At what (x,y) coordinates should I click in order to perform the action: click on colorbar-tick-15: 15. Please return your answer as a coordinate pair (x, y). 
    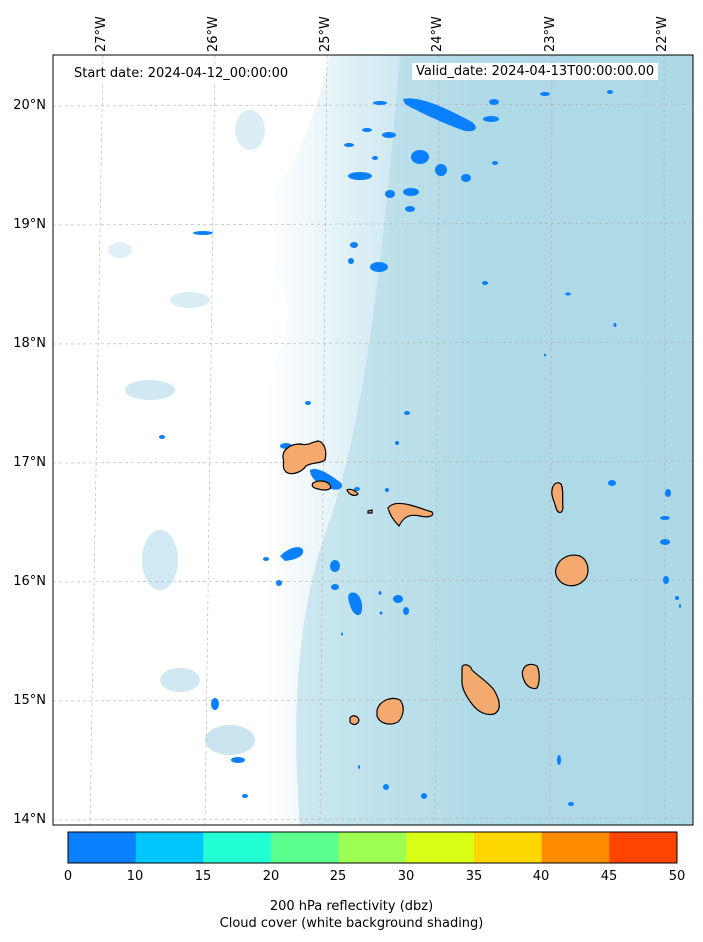
    Looking at the image, I should click on (203, 876).